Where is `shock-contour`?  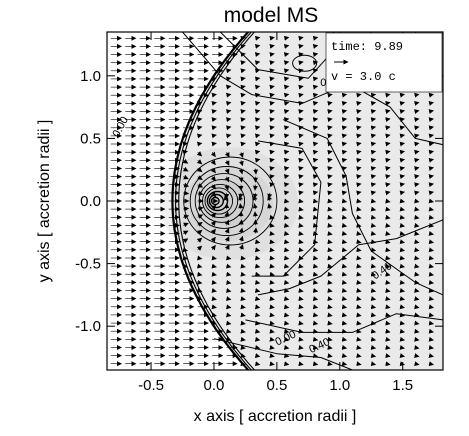
shock-contour is located at coordinates (216, 201).